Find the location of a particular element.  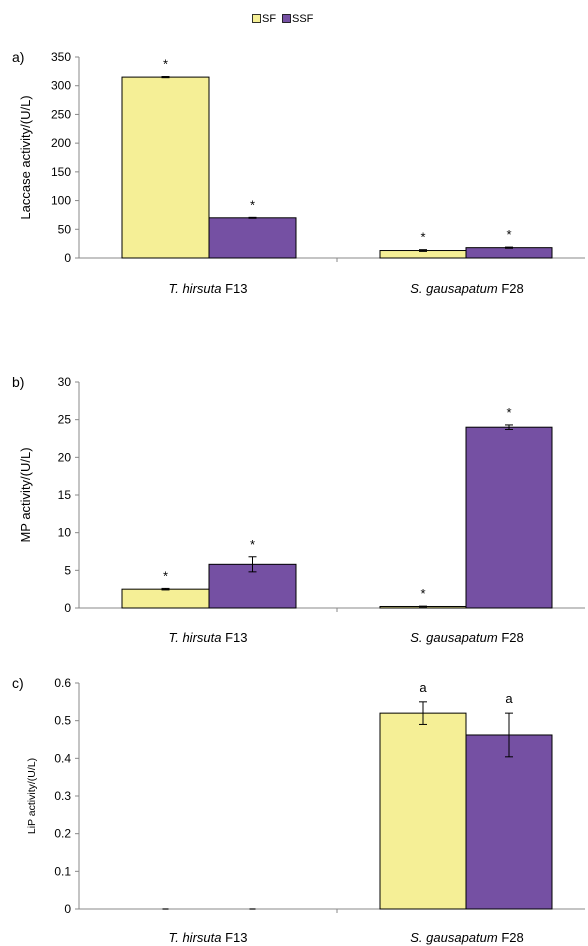

legend-swatch-ssf is located at coordinates (286, 18).